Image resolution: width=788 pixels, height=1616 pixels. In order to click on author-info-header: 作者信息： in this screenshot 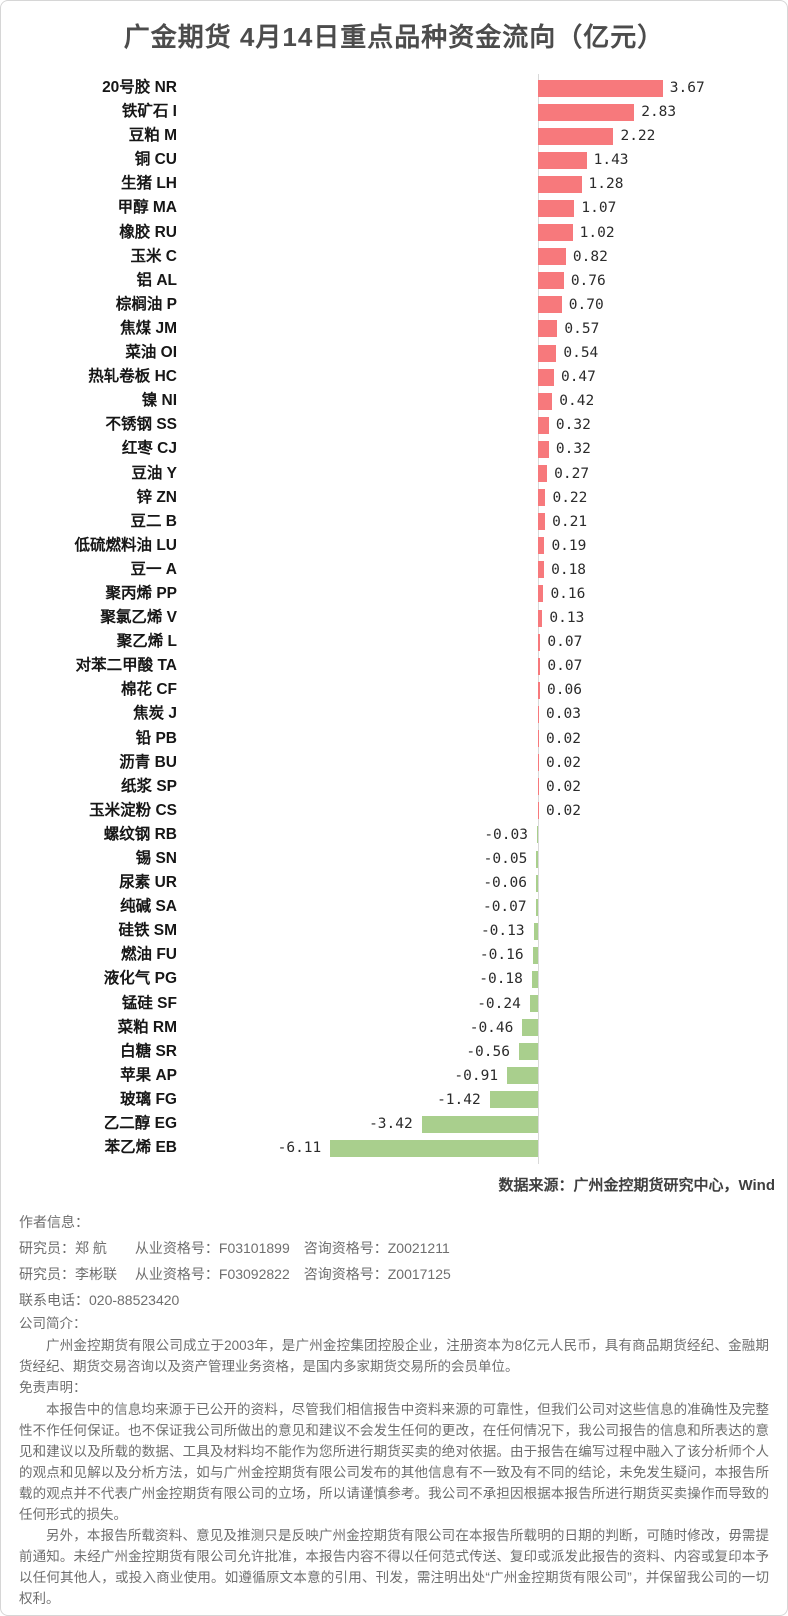, I will do `click(54, 1222)`.